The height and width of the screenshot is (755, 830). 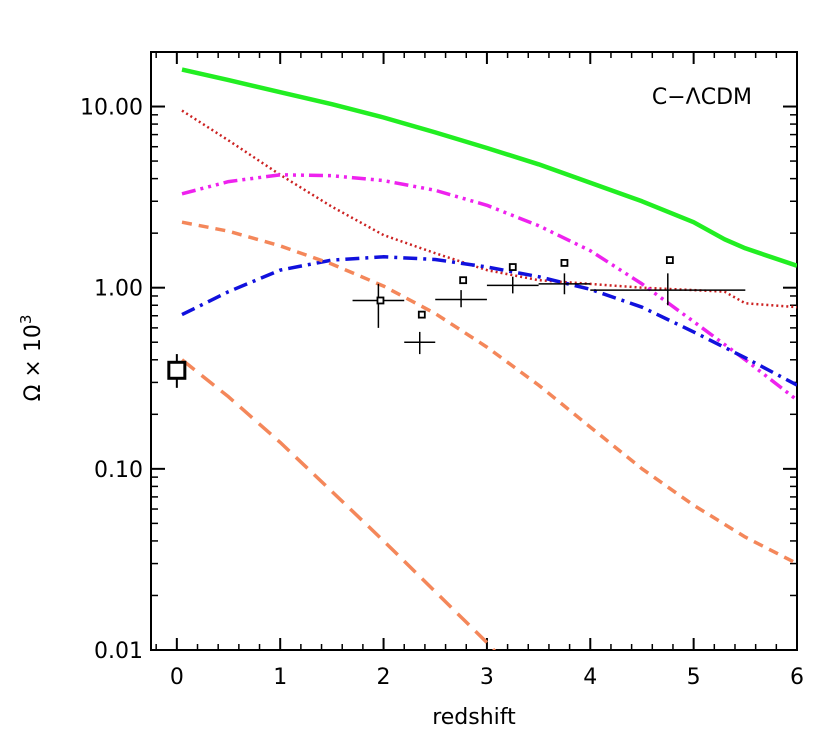 I want to click on data-point-big-square, so click(x=177, y=371).